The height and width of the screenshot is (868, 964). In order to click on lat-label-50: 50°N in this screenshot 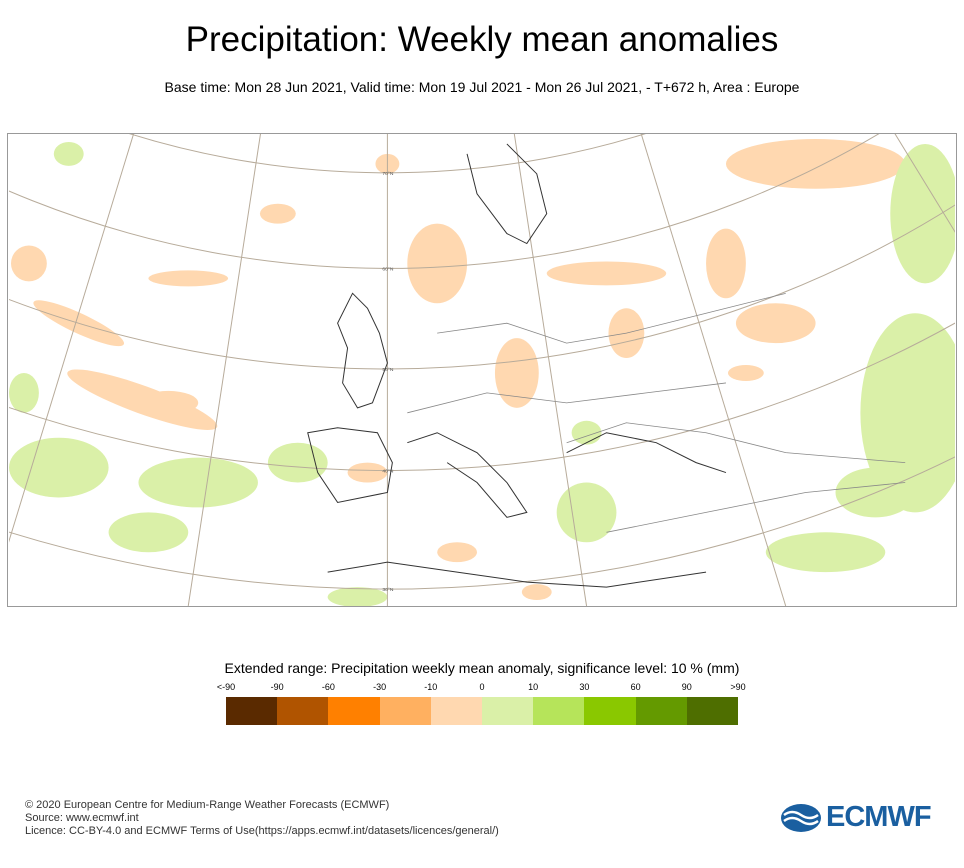, I will do `click(388, 370)`.